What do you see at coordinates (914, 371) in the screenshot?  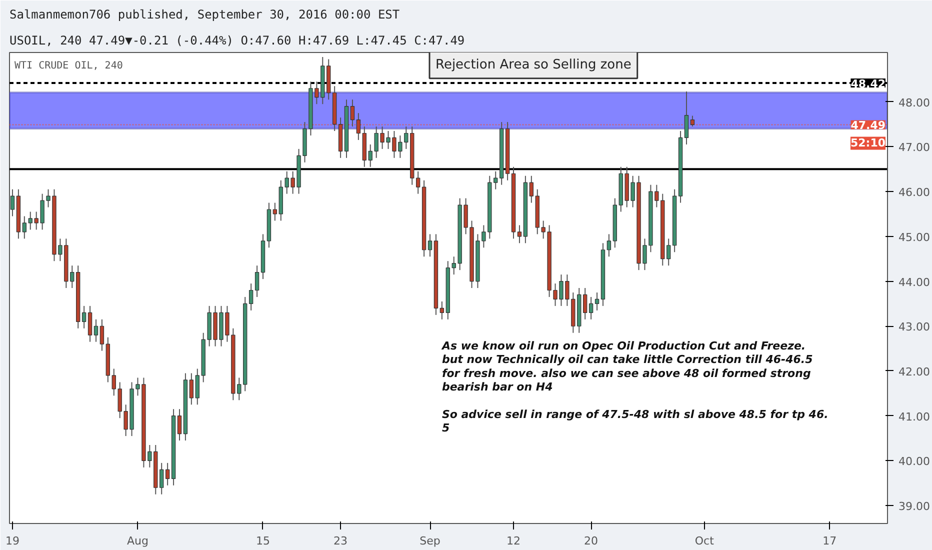 I see `y-tick-label: 42.00` at bounding box center [914, 371].